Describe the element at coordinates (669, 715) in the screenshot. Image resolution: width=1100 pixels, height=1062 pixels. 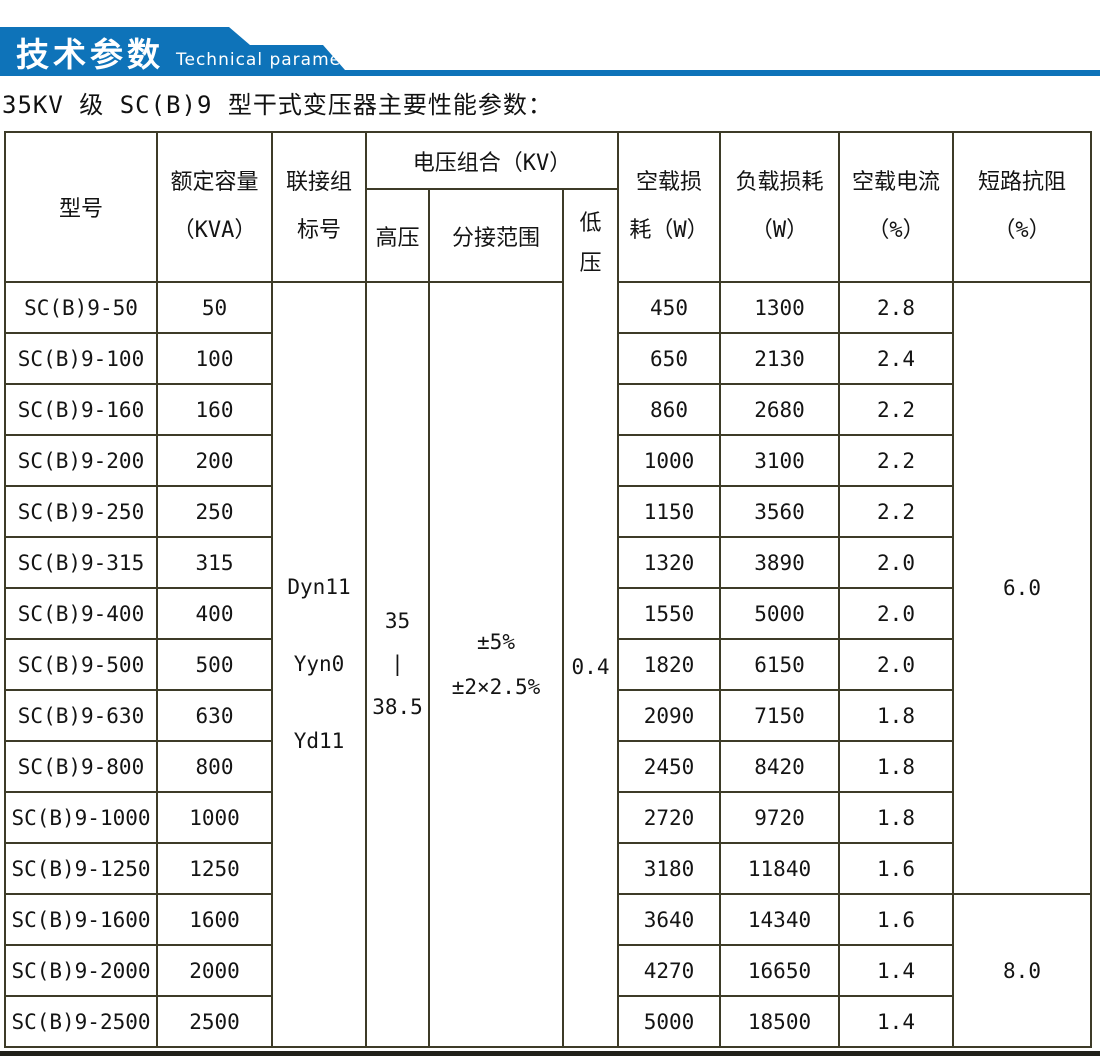
I see `cell-no-load-loss: 2090` at that location.